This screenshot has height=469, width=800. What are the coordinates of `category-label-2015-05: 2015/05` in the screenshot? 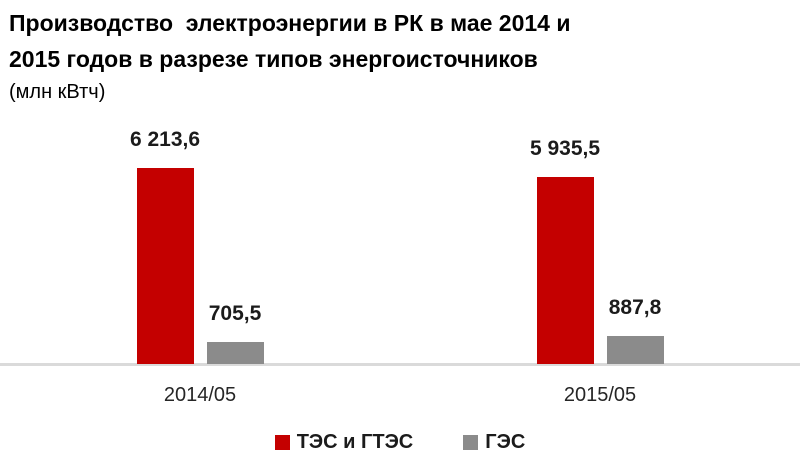 It's located at (600, 395).